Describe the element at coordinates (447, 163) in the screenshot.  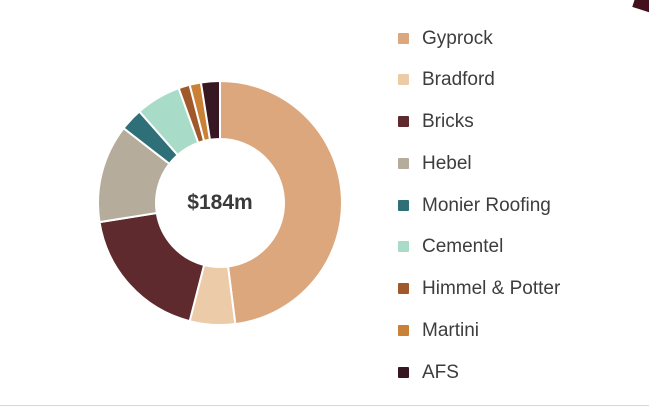
I see `legend-label: Hebel` at that location.